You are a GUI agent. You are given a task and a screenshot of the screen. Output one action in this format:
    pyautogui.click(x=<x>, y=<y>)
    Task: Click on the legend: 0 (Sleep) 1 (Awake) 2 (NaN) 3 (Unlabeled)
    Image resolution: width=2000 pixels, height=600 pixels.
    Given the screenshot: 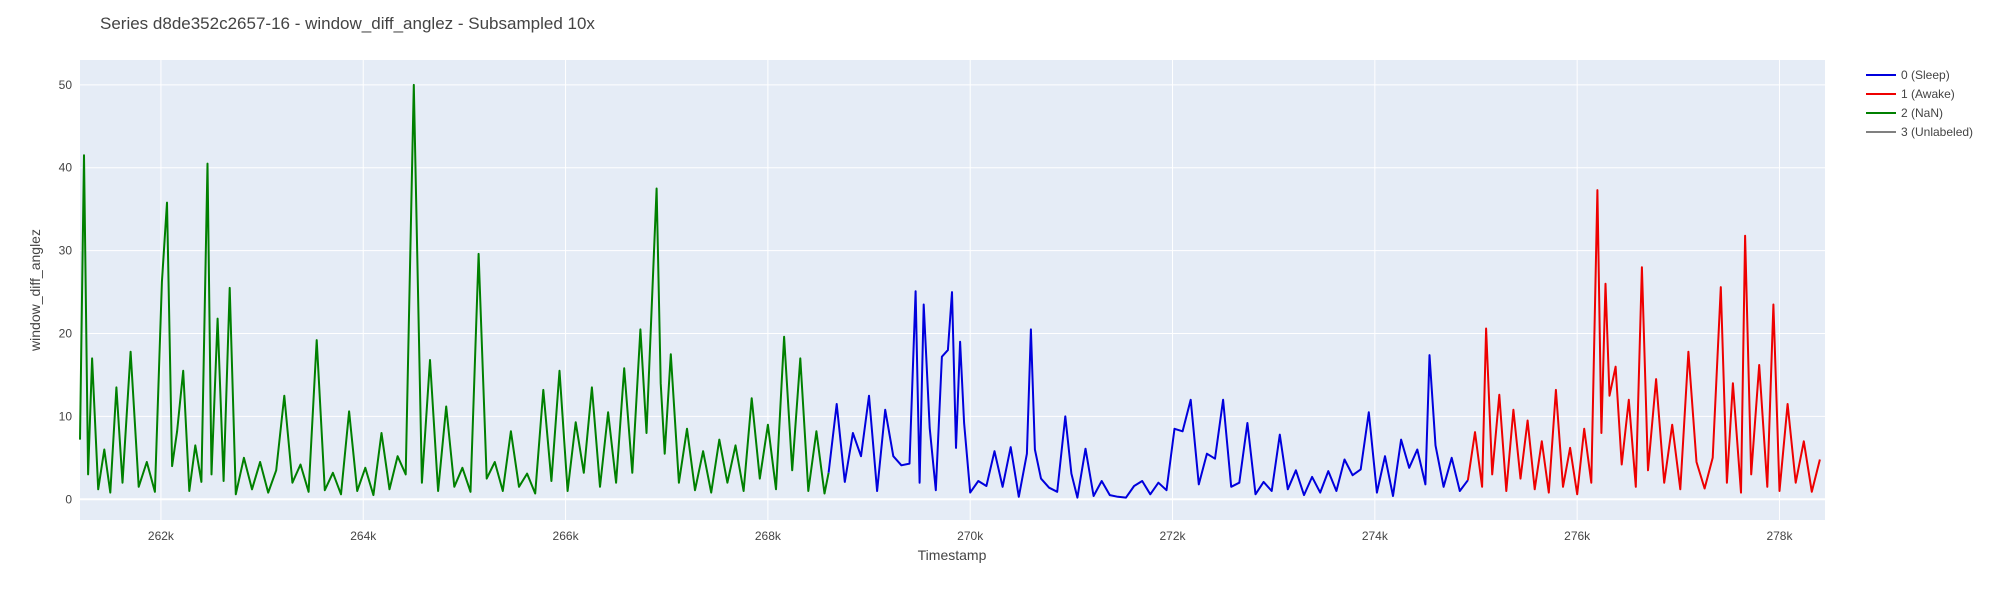 What is the action you would take?
    pyautogui.click(x=1919, y=103)
    